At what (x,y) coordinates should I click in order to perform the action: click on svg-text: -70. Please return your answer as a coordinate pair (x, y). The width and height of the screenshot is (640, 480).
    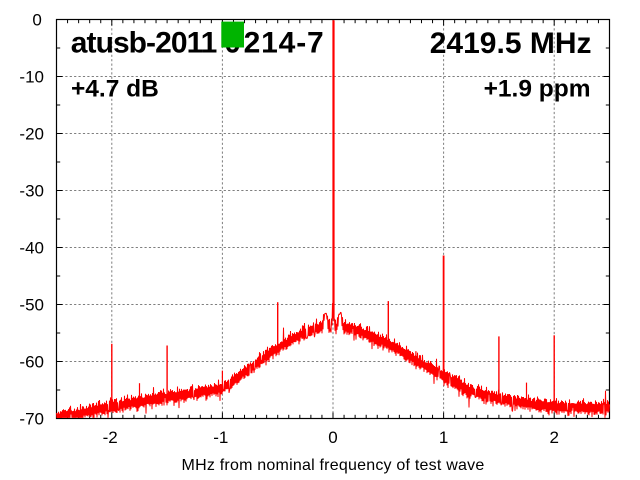
    Looking at the image, I should click on (31, 419).